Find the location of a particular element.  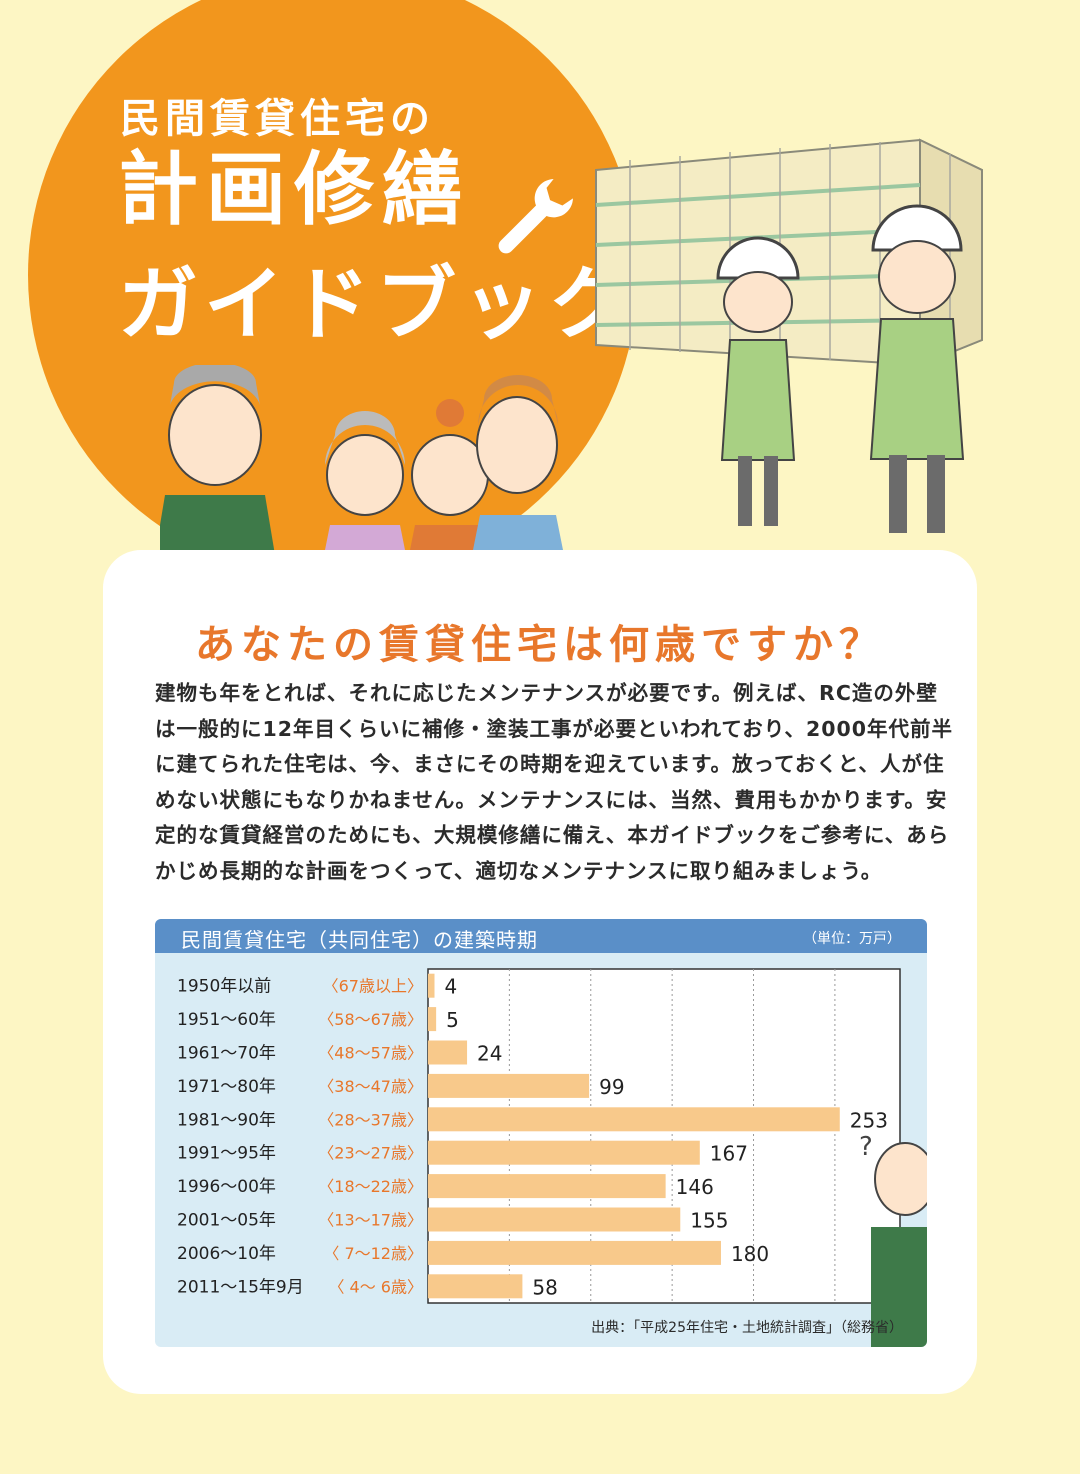

age-label: 〈38〜47歳〉 is located at coordinates (370, 1086).